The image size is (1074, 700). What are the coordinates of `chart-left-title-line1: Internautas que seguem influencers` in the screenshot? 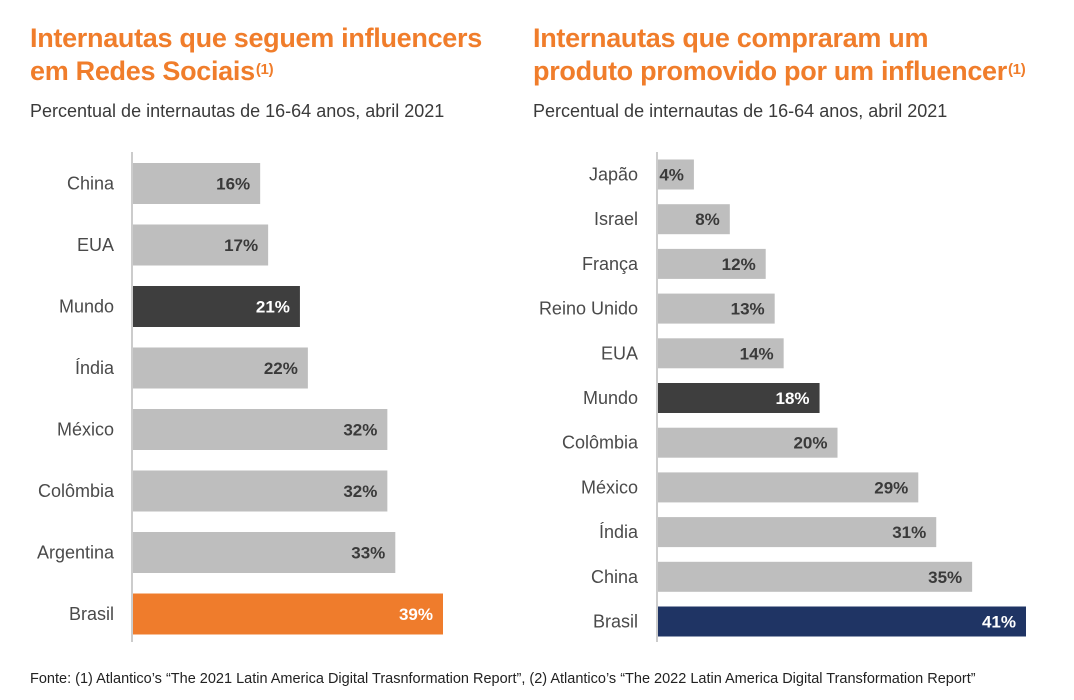 It's located at (256, 38).